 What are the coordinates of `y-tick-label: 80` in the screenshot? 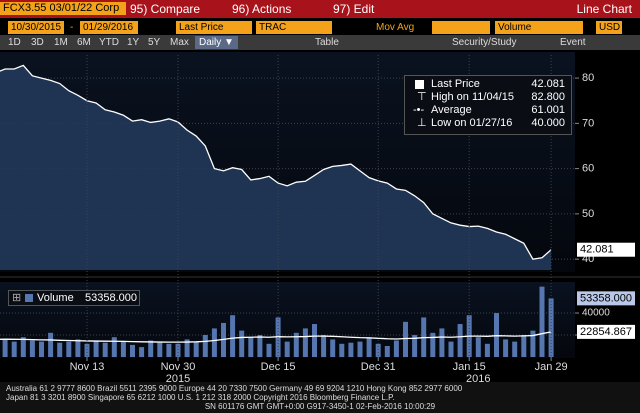 It's located at (588, 78).